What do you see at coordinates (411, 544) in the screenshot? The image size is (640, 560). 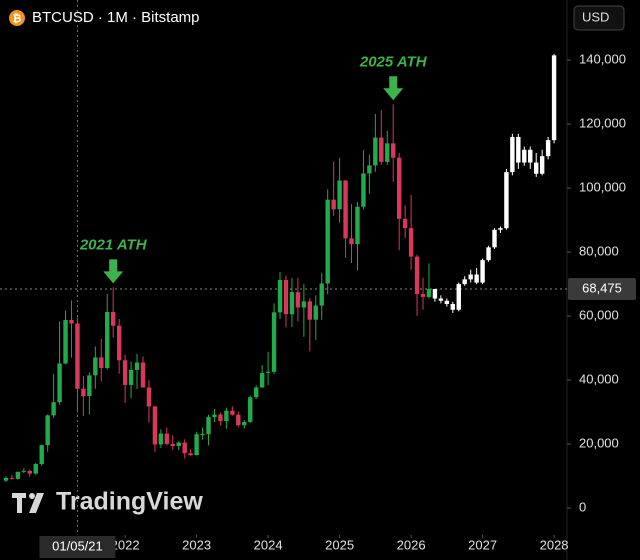 I see `x-tick-label: 2026` at bounding box center [411, 544].